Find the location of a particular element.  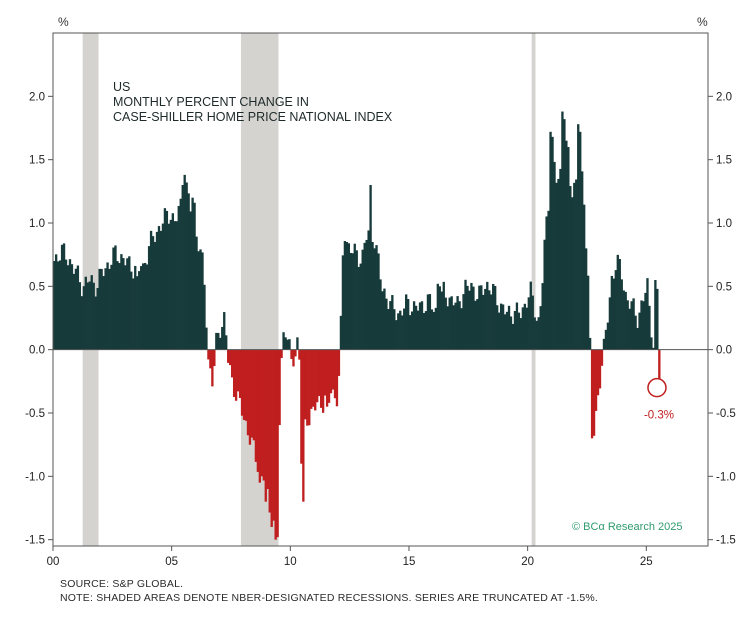

y-tick-label-left-4: 0.0 is located at coordinates (37, 351).